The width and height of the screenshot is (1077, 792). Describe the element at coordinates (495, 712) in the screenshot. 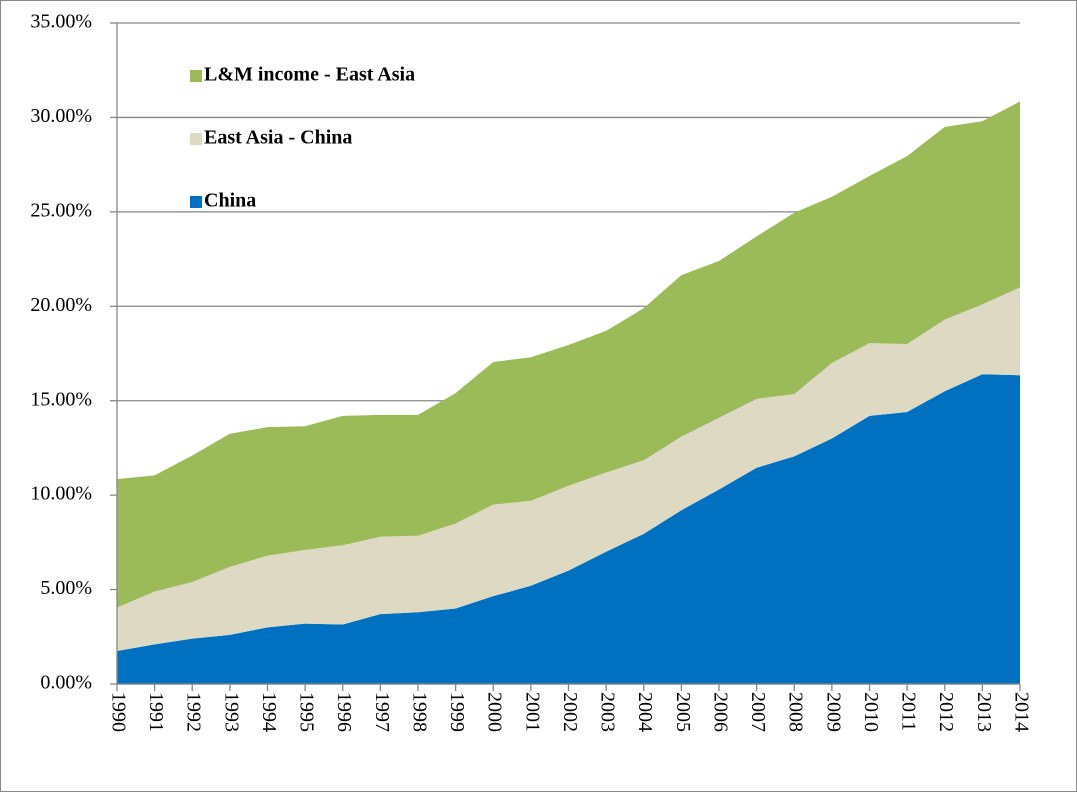

I see `x-tick-label: 2000` at that location.